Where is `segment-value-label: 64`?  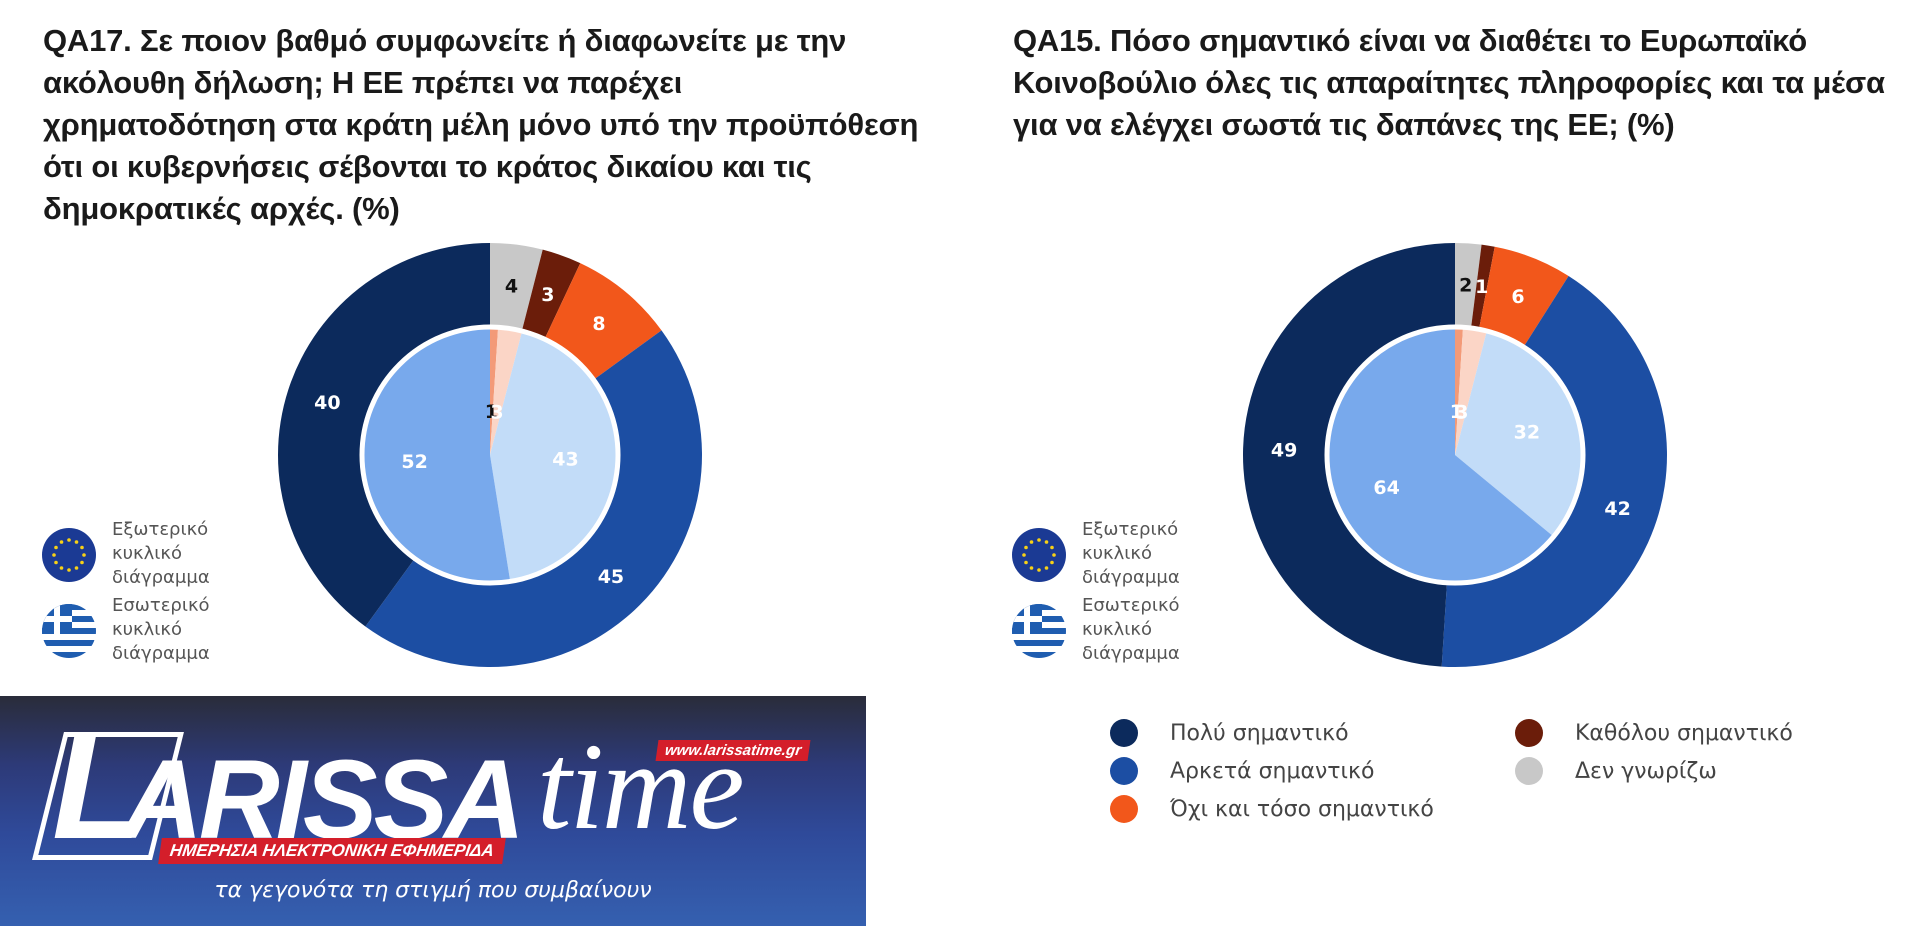 segment-value-label: 64 is located at coordinates (1386, 488).